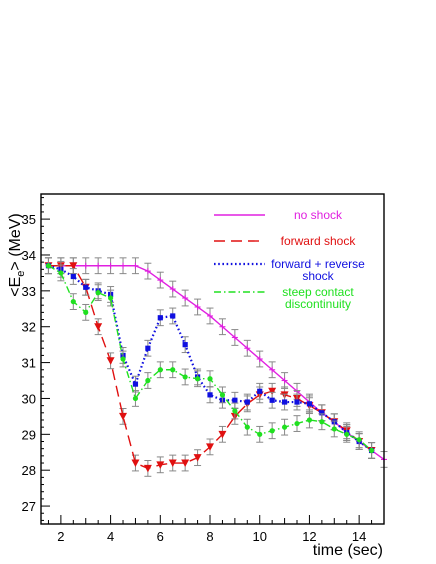  Describe the element at coordinates (15, 287) in the screenshot. I see `y-axis-title-main: <E` at that location.